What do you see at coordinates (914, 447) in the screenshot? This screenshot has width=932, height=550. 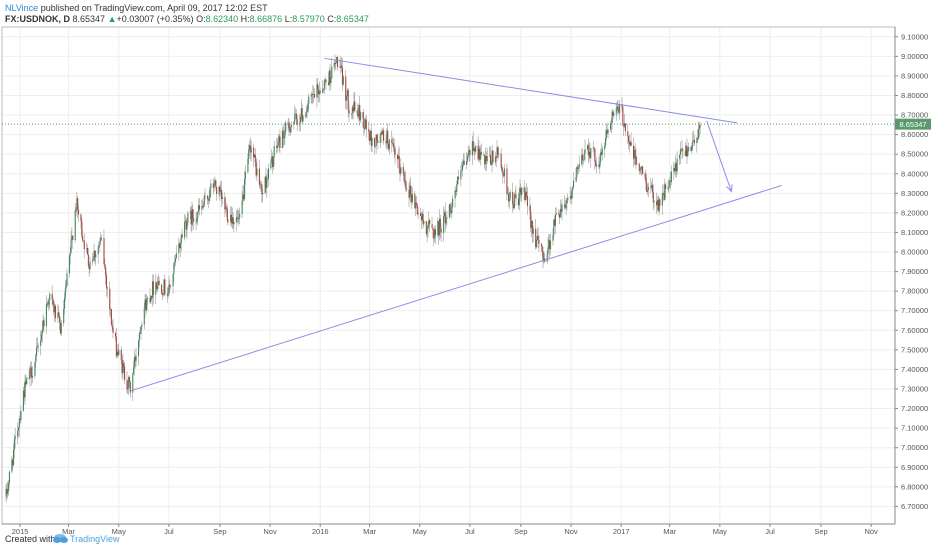 I see `y-tick-label: 7.00000` at bounding box center [914, 447].